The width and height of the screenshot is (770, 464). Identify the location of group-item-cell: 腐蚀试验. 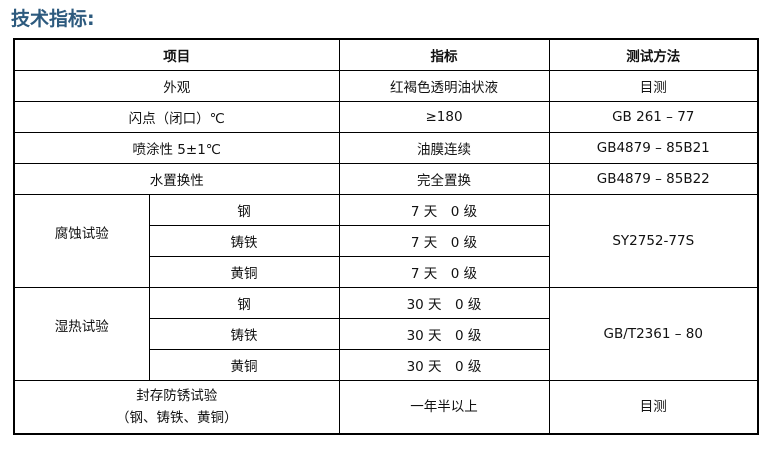
(81, 241).